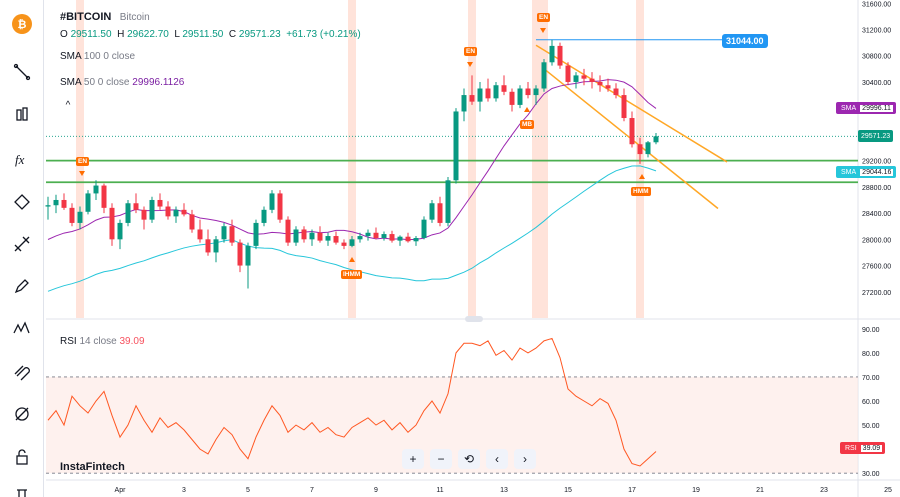  I want to click on price-tick-label: 28400.00, so click(876, 214).